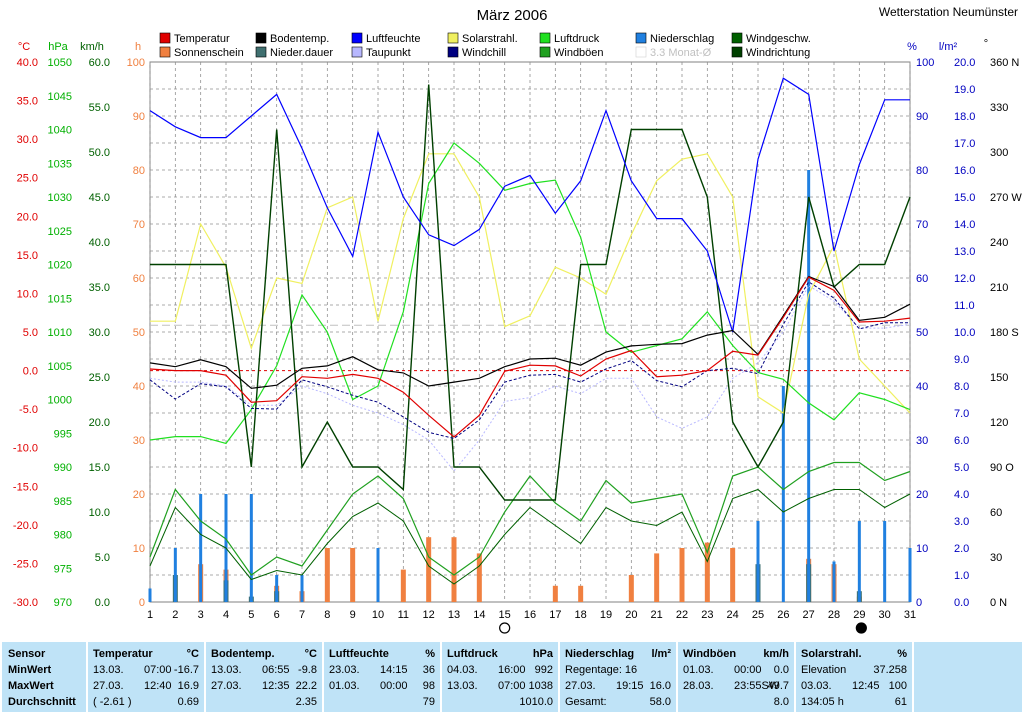 This screenshot has height=712, width=1024. What do you see at coordinates (25, 487) in the screenshot?
I see `axis-tick-label: -15.0` at bounding box center [25, 487].